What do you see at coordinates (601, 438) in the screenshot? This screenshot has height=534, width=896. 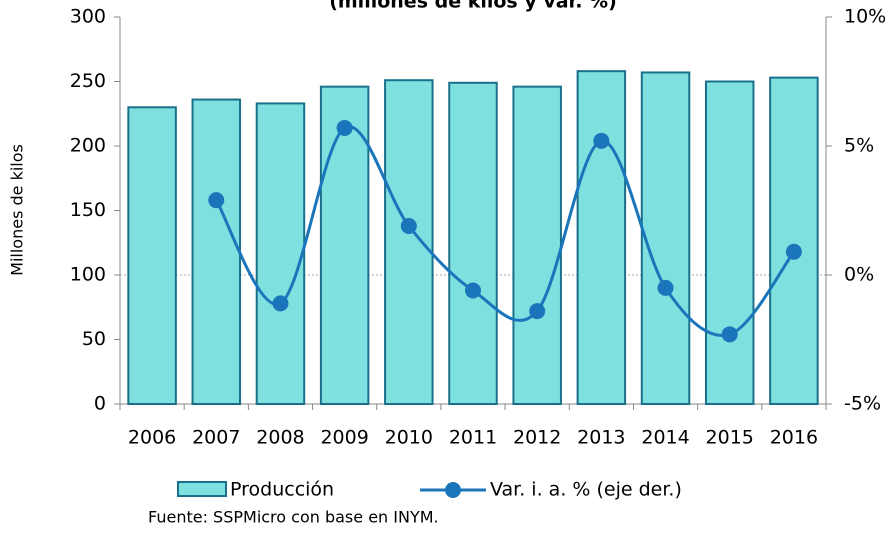 I see `x-tick-label: 2013` at bounding box center [601, 438].